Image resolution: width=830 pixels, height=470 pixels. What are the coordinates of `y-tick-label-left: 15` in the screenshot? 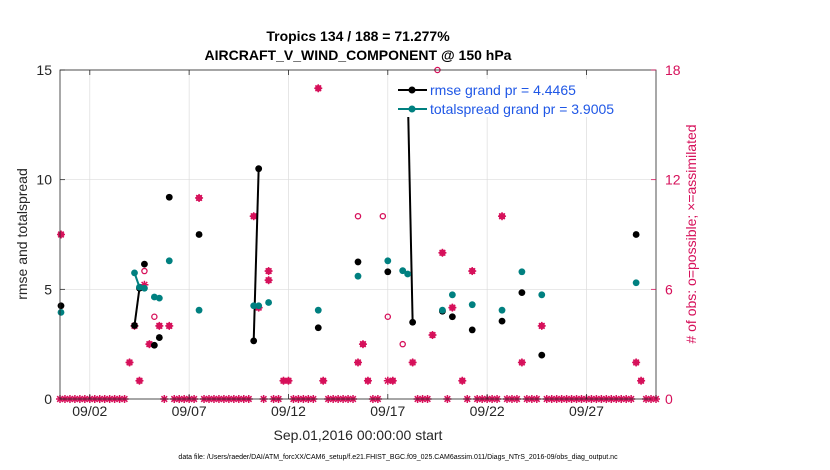 It's located at (44, 70).